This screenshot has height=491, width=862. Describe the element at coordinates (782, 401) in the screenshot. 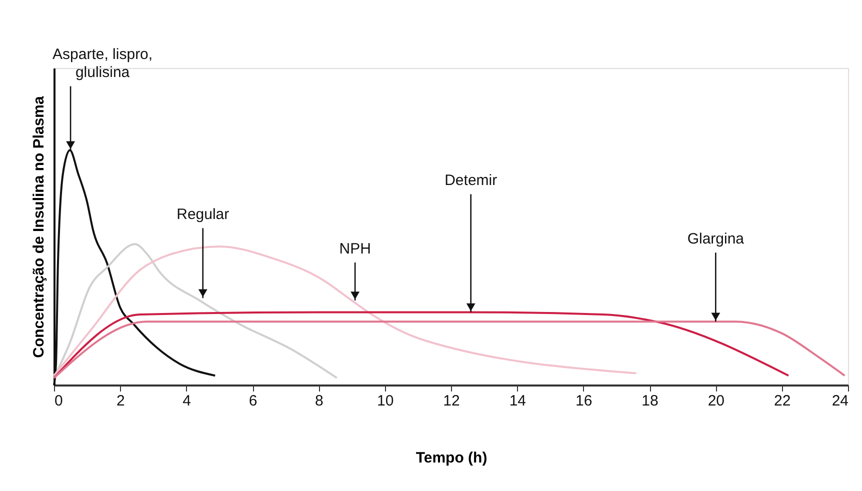

I see `x-tick-label: 22` at that location.